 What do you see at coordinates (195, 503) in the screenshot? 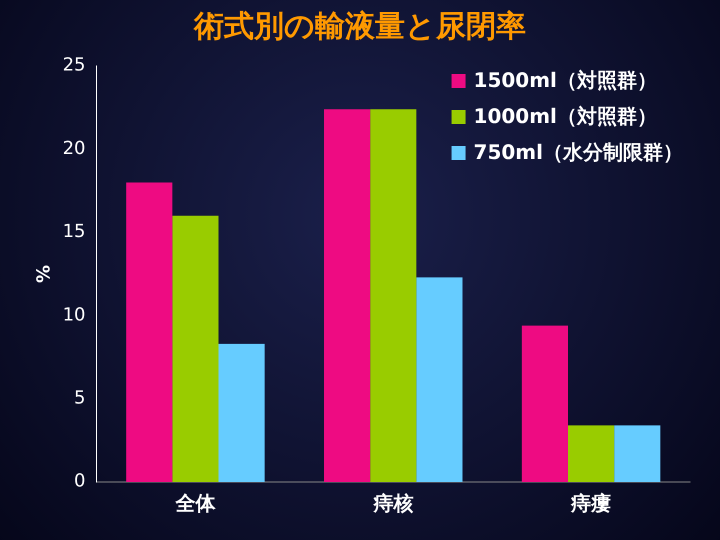
I see `x-tick-label: 全体` at bounding box center [195, 503].